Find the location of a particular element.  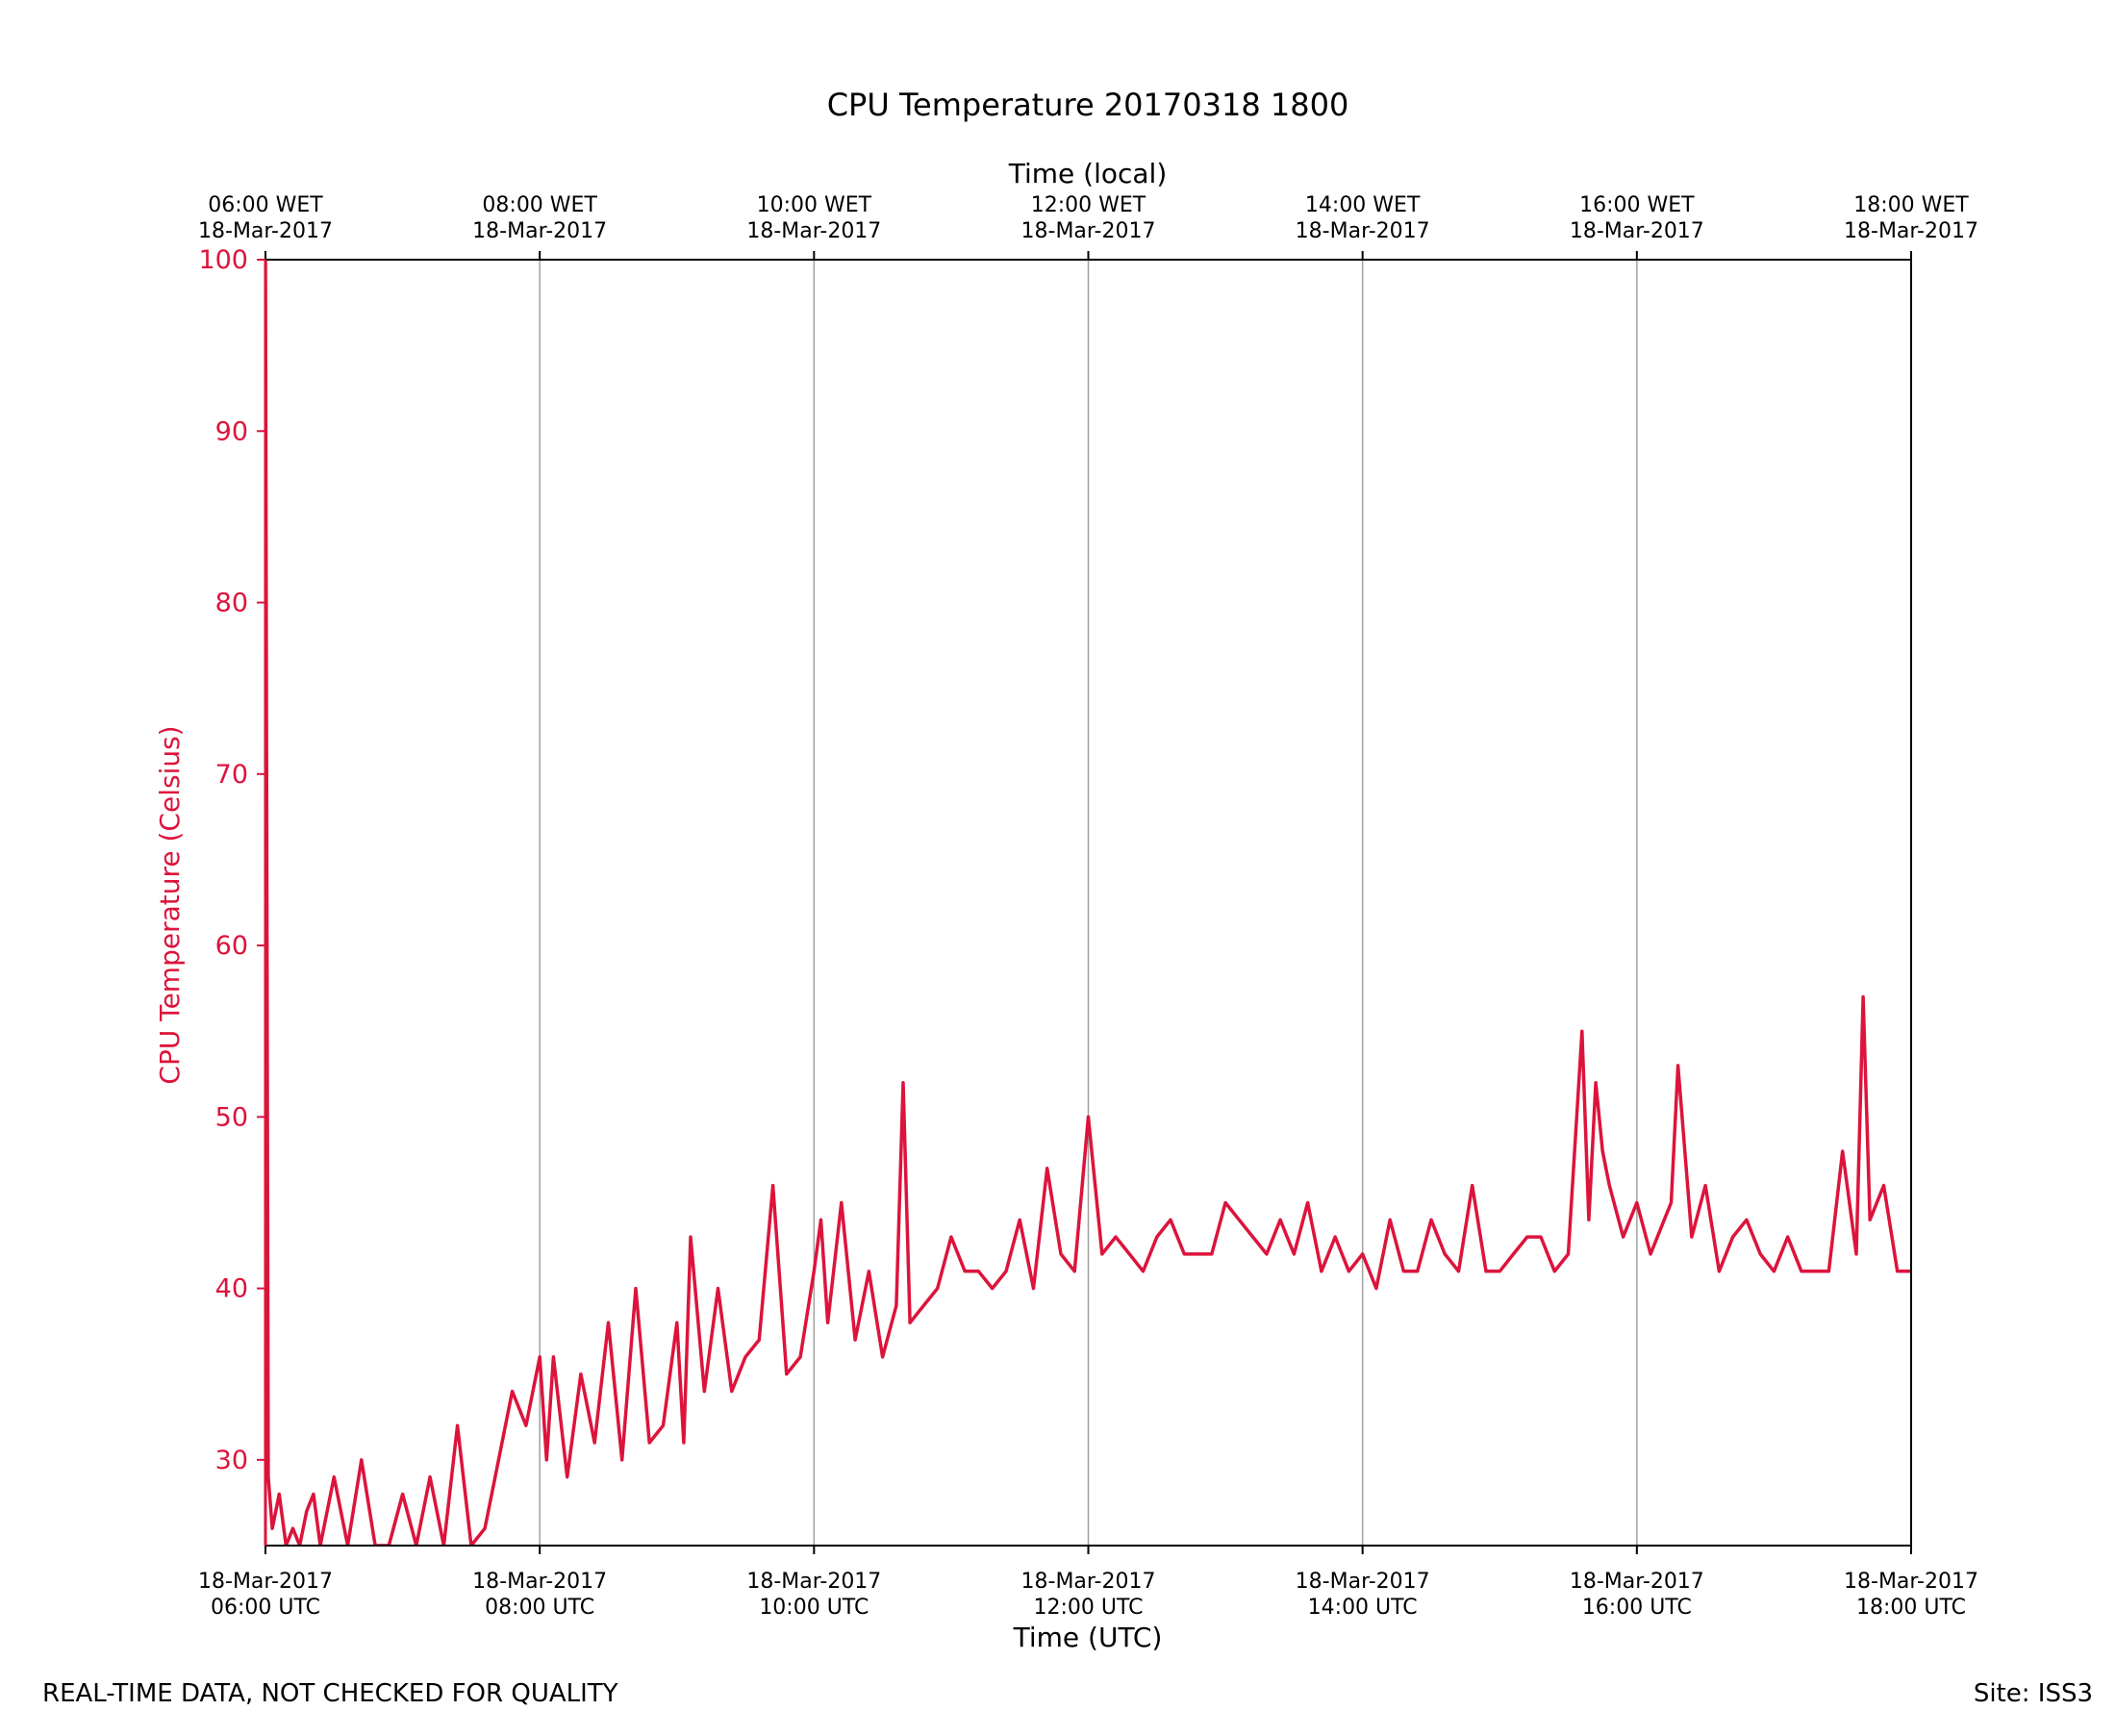

x-tick-label-top-time: 18:00 WET is located at coordinates (1911, 205).